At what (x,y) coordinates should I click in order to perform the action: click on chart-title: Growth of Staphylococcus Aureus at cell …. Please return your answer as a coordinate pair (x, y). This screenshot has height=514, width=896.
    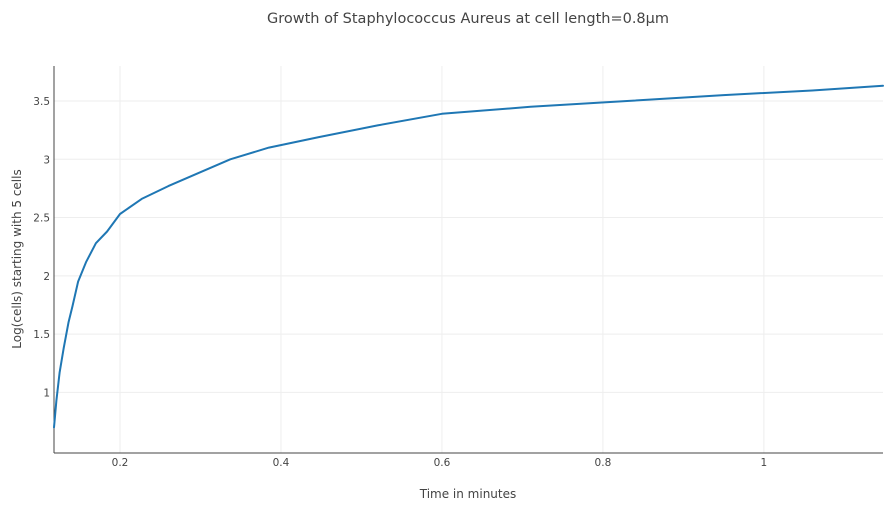
    Looking at the image, I should click on (468, 19).